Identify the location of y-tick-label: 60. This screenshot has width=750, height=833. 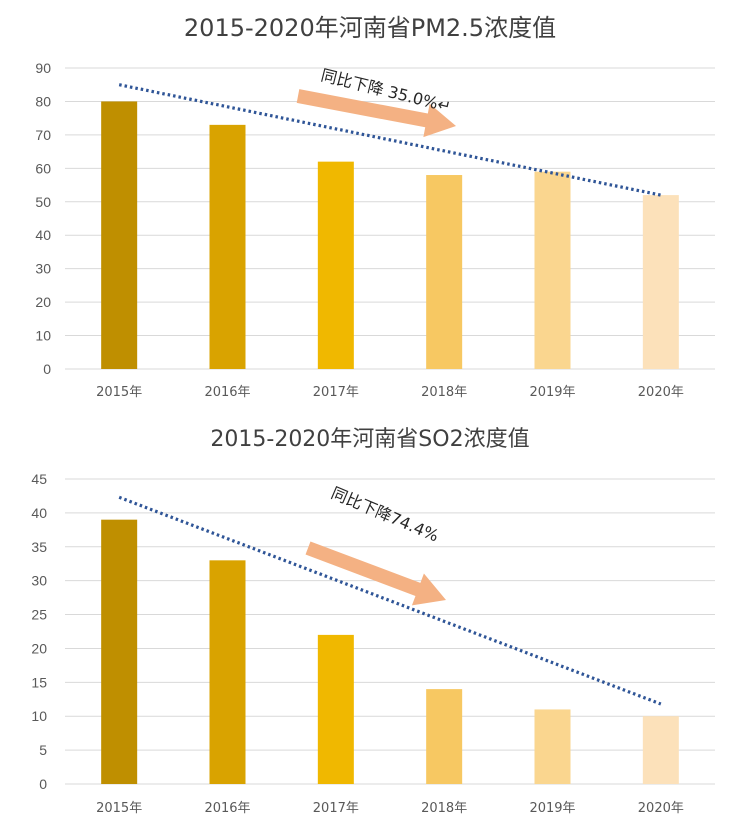
(43, 168).